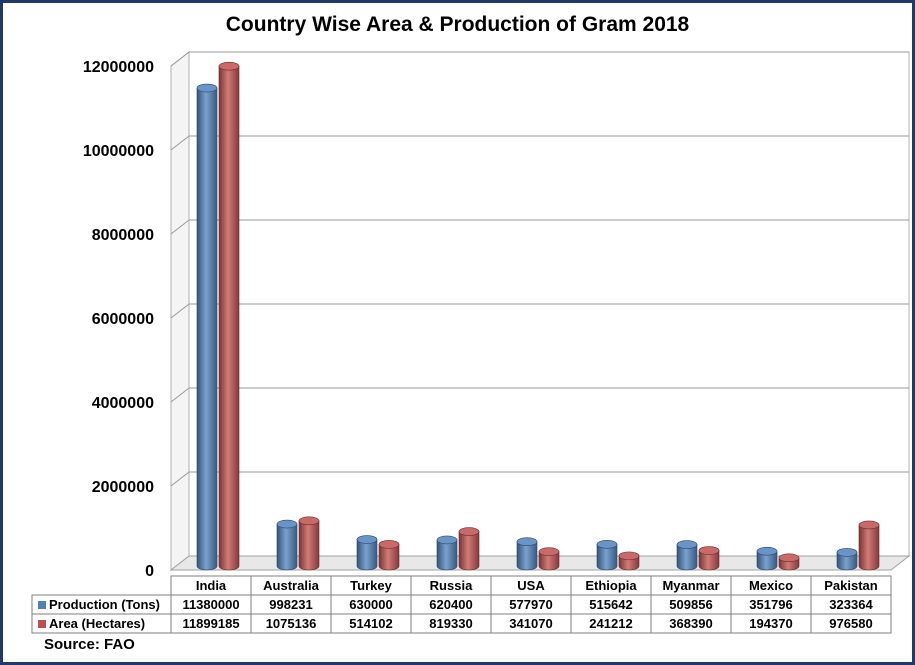  I want to click on source-label: Source: FAO, so click(89, 644).